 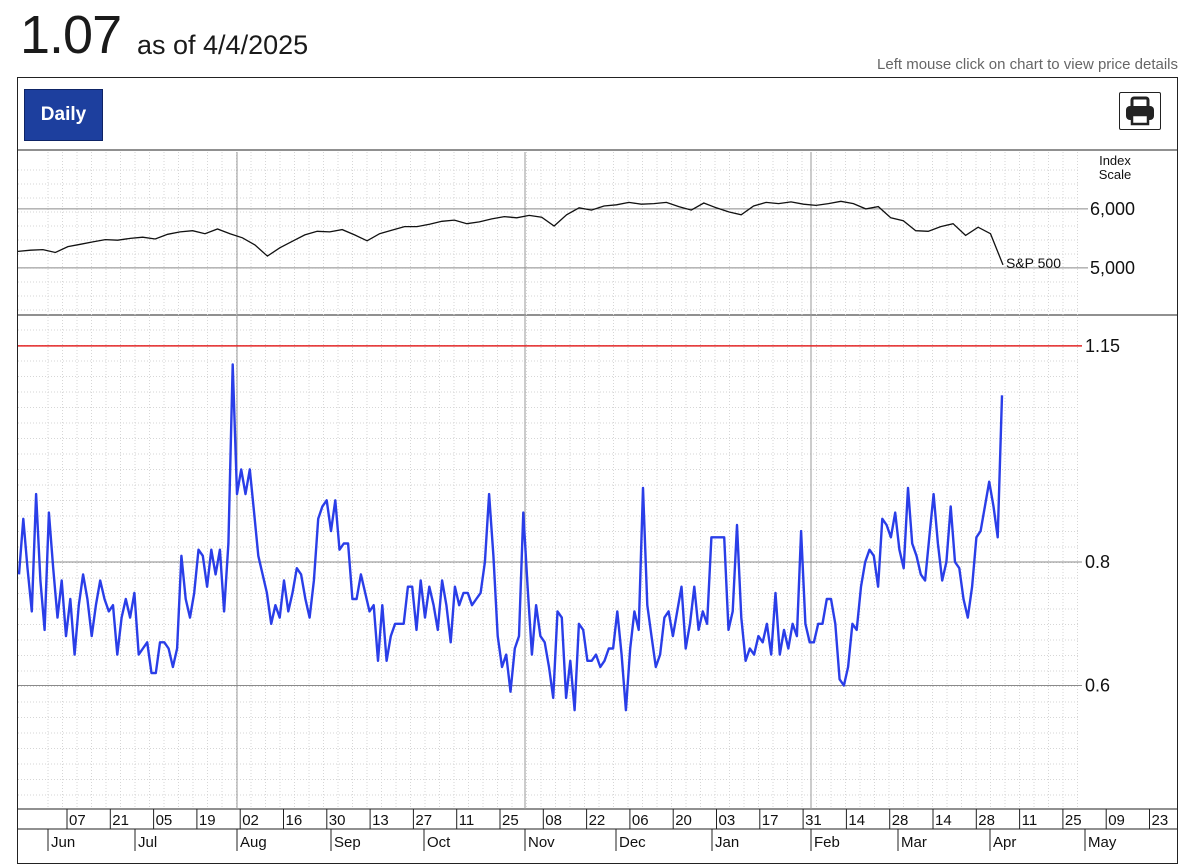 What do you see at coordinates (1115, 174) in the screenshot?
I see `index-scale-title: Scale` at bounding box center [1115, 174].